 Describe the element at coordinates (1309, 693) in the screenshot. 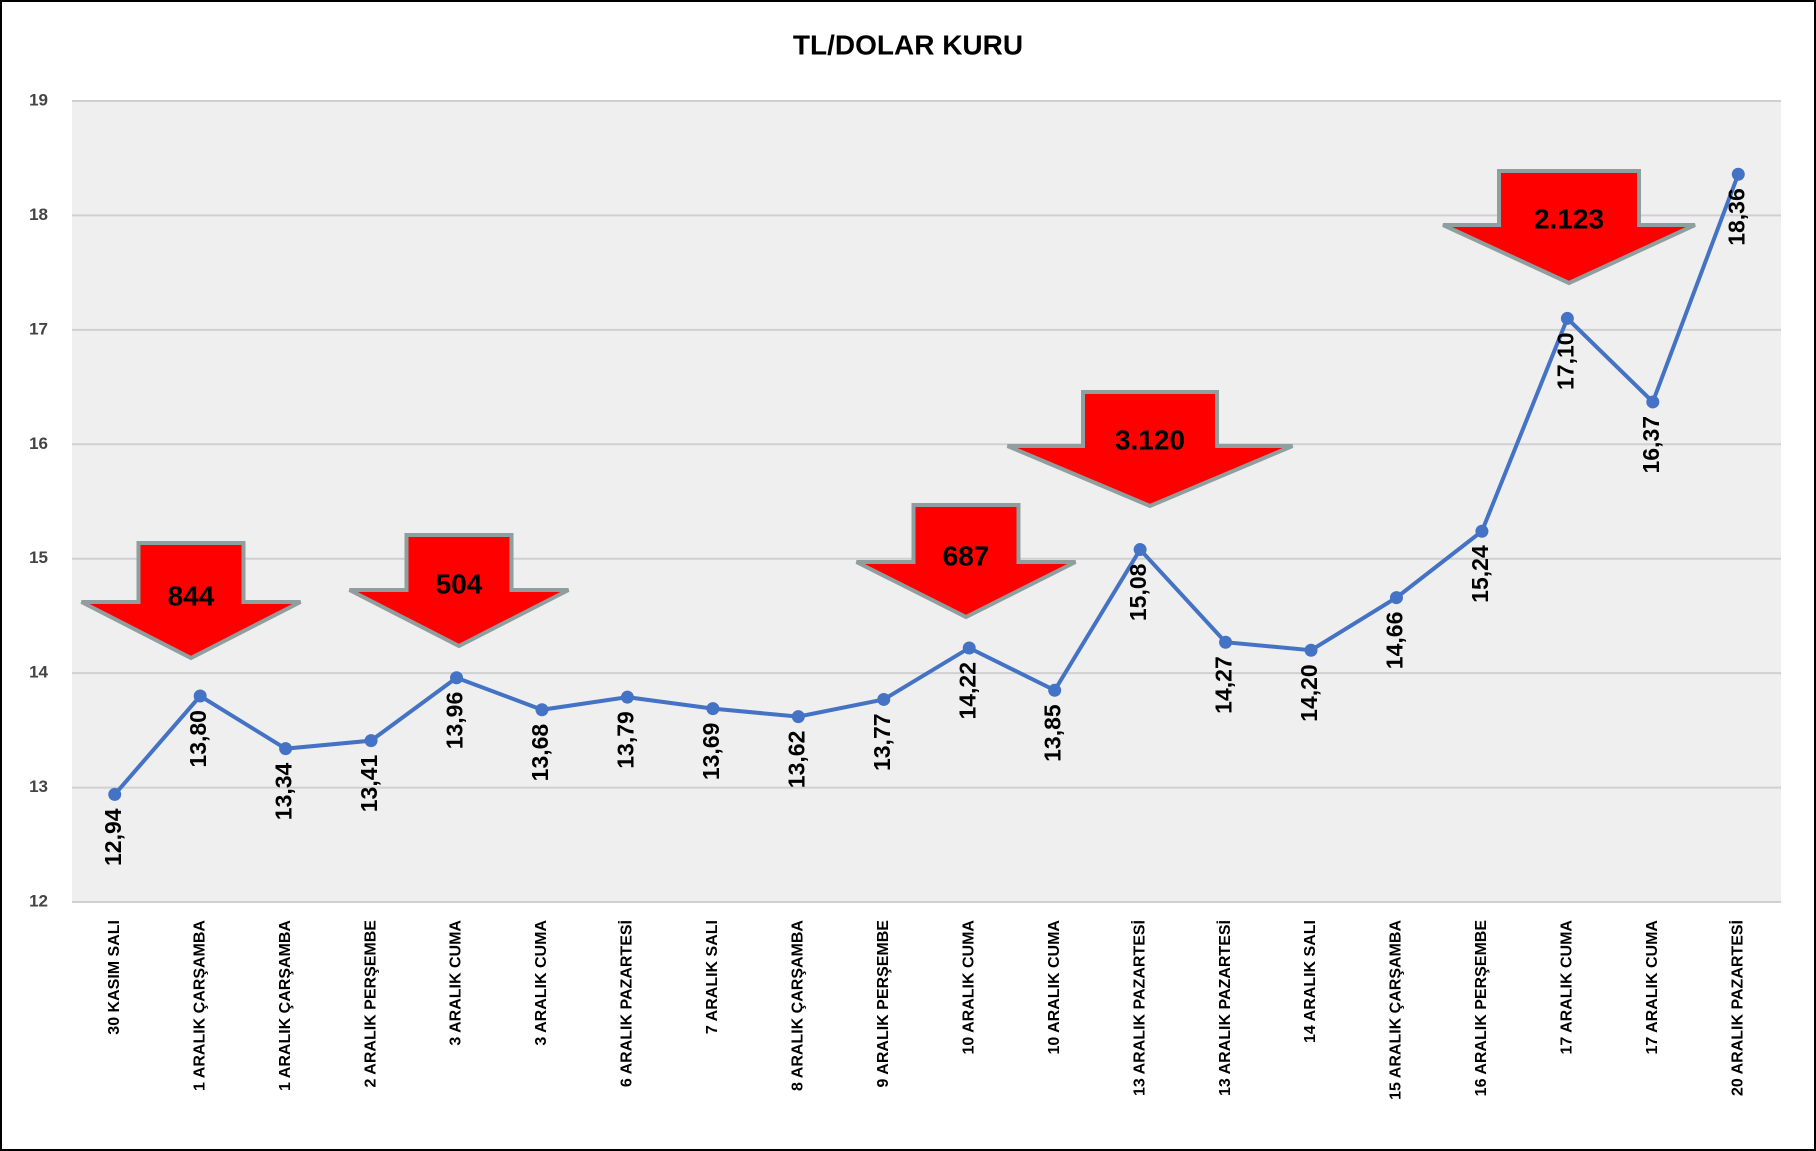

I see `value-label: 14,20` at that location.